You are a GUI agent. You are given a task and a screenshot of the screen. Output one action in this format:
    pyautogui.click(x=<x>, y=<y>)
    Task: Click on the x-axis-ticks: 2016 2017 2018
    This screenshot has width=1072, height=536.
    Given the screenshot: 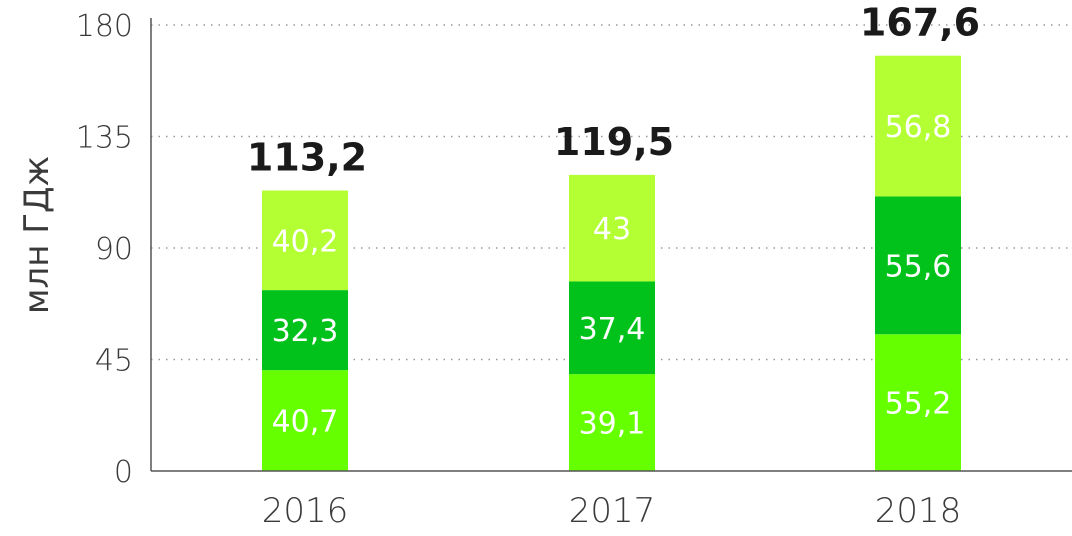 What is the action you would take?
    pyautogui.click(x=612, y=511)
    